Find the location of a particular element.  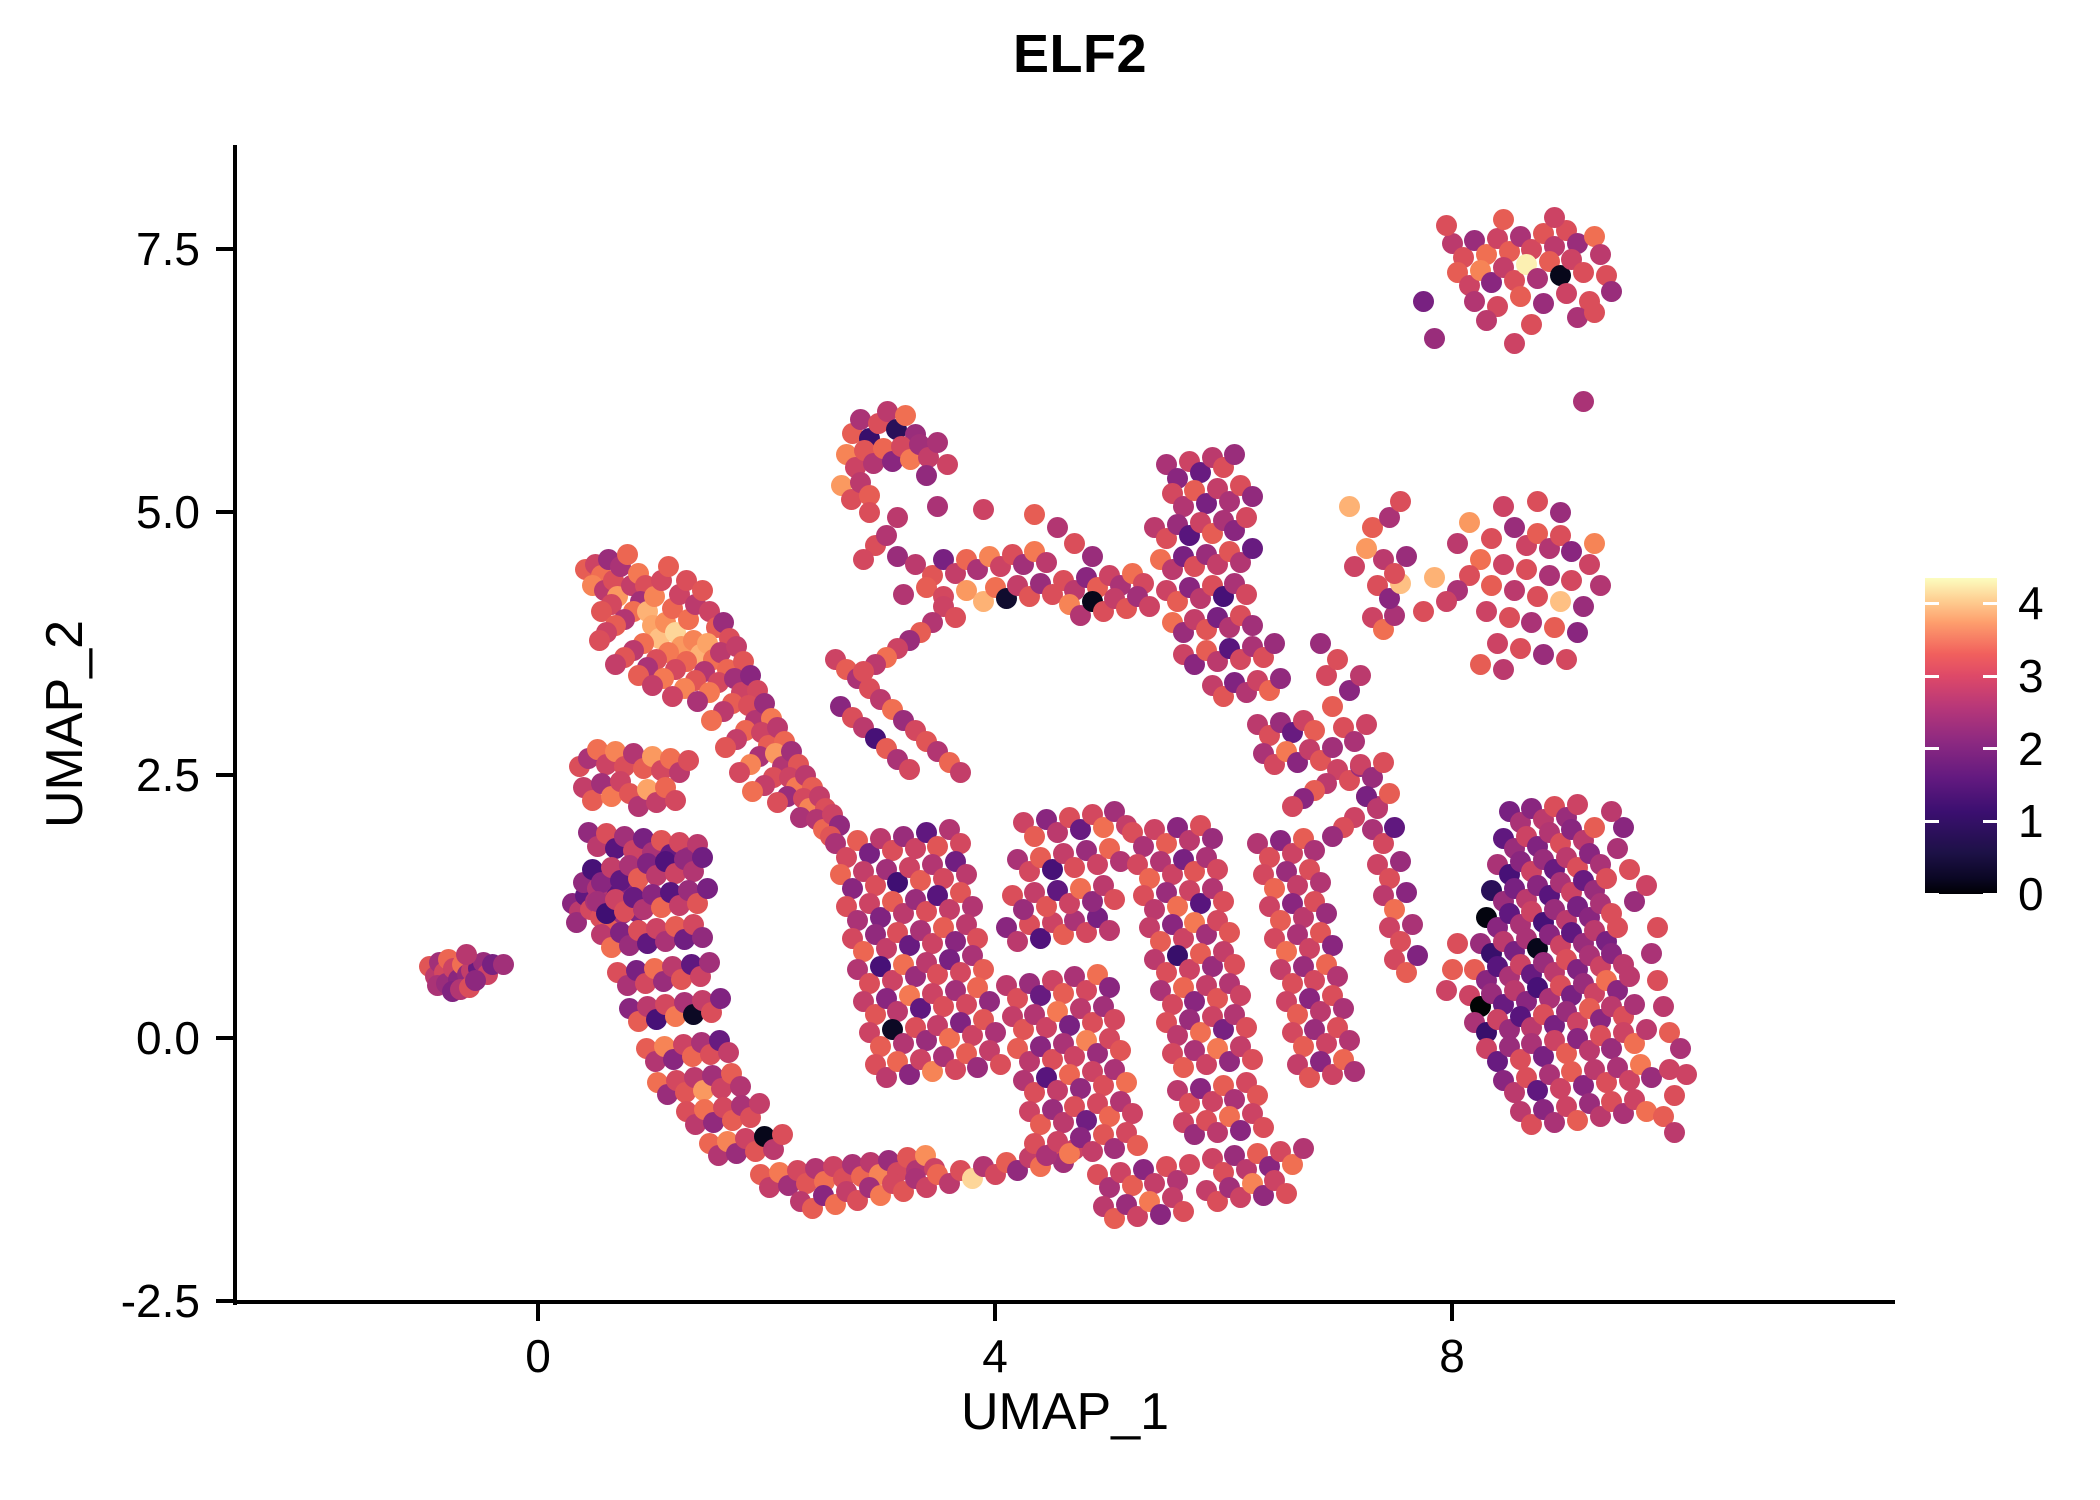

colorbar-legend is located at coordinates (1961, 737).